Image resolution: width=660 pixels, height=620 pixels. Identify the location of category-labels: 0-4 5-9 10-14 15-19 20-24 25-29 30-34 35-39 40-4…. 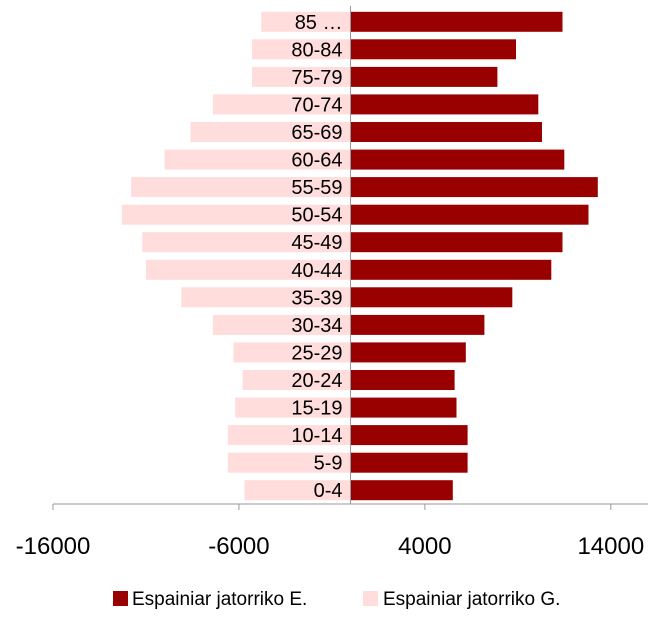
(316, 257).